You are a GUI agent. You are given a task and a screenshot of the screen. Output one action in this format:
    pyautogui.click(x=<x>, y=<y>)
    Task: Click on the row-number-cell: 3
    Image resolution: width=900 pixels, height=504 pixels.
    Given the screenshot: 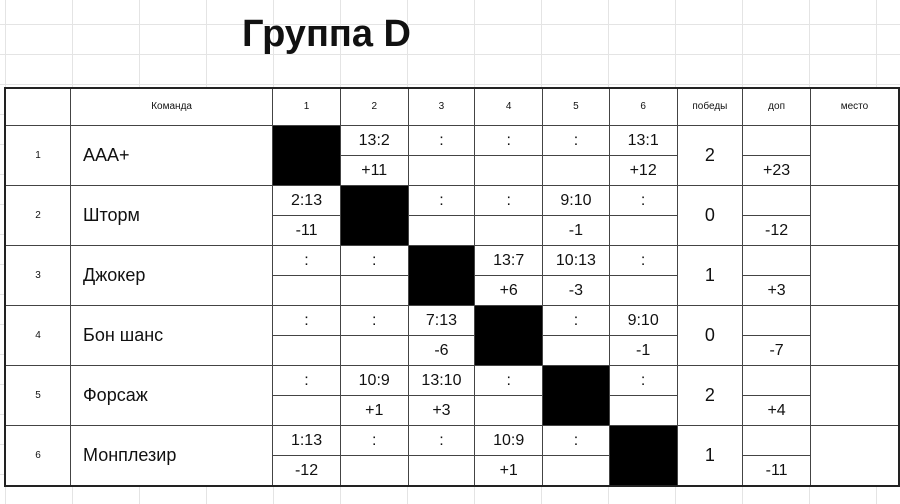 What is the action you would take?
    pyautogui.click(x=37, y=275)
    